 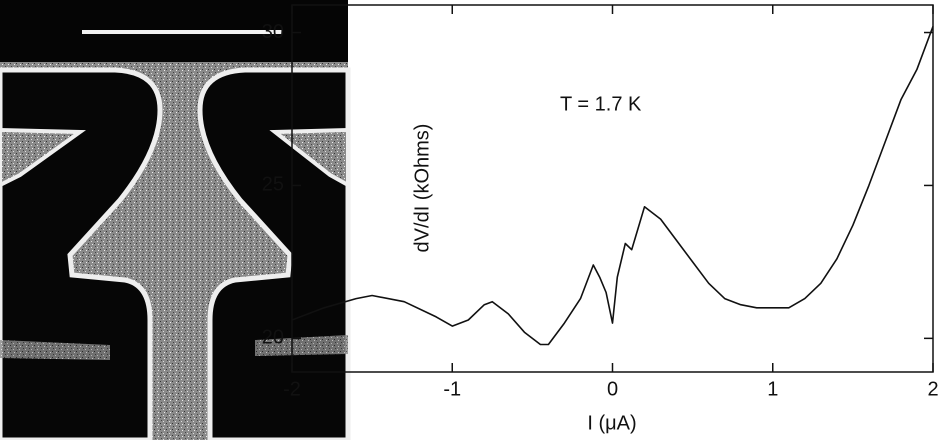 What do you see at coordinates (612, 389) in the screenshot?
I see `x-tick-label: 0` at bounding box center [612, 389].